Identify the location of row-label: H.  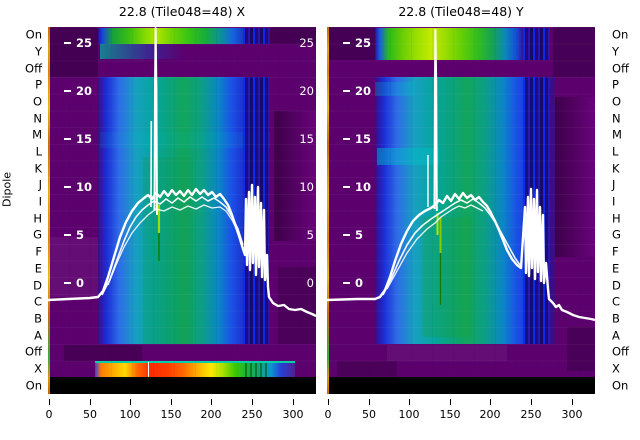
(616, 218).